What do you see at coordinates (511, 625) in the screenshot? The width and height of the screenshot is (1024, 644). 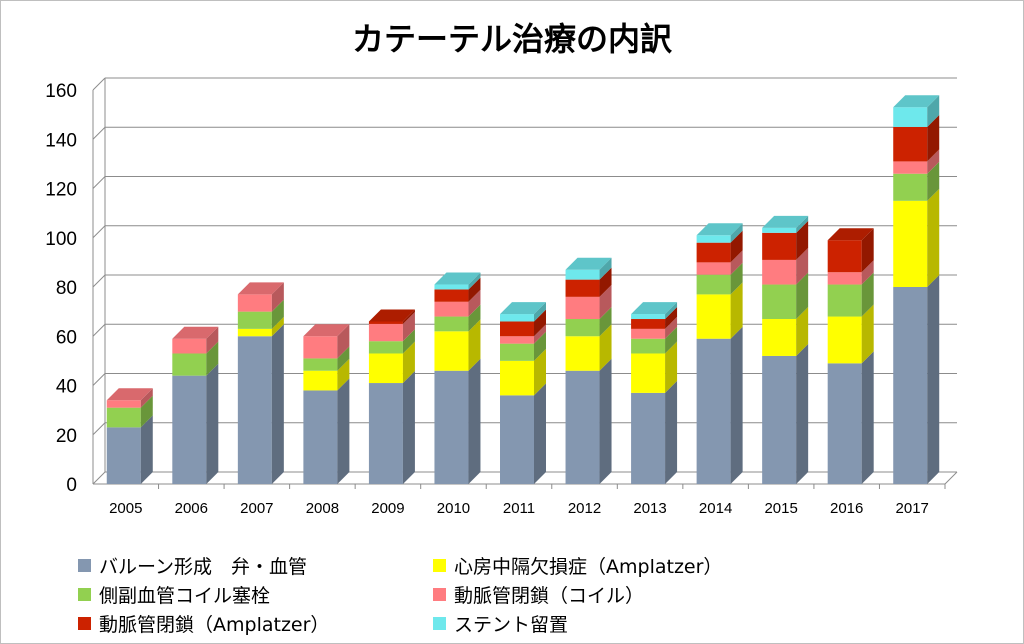 I see `legend-label: ステント留置` at bounding box center [511, 625].